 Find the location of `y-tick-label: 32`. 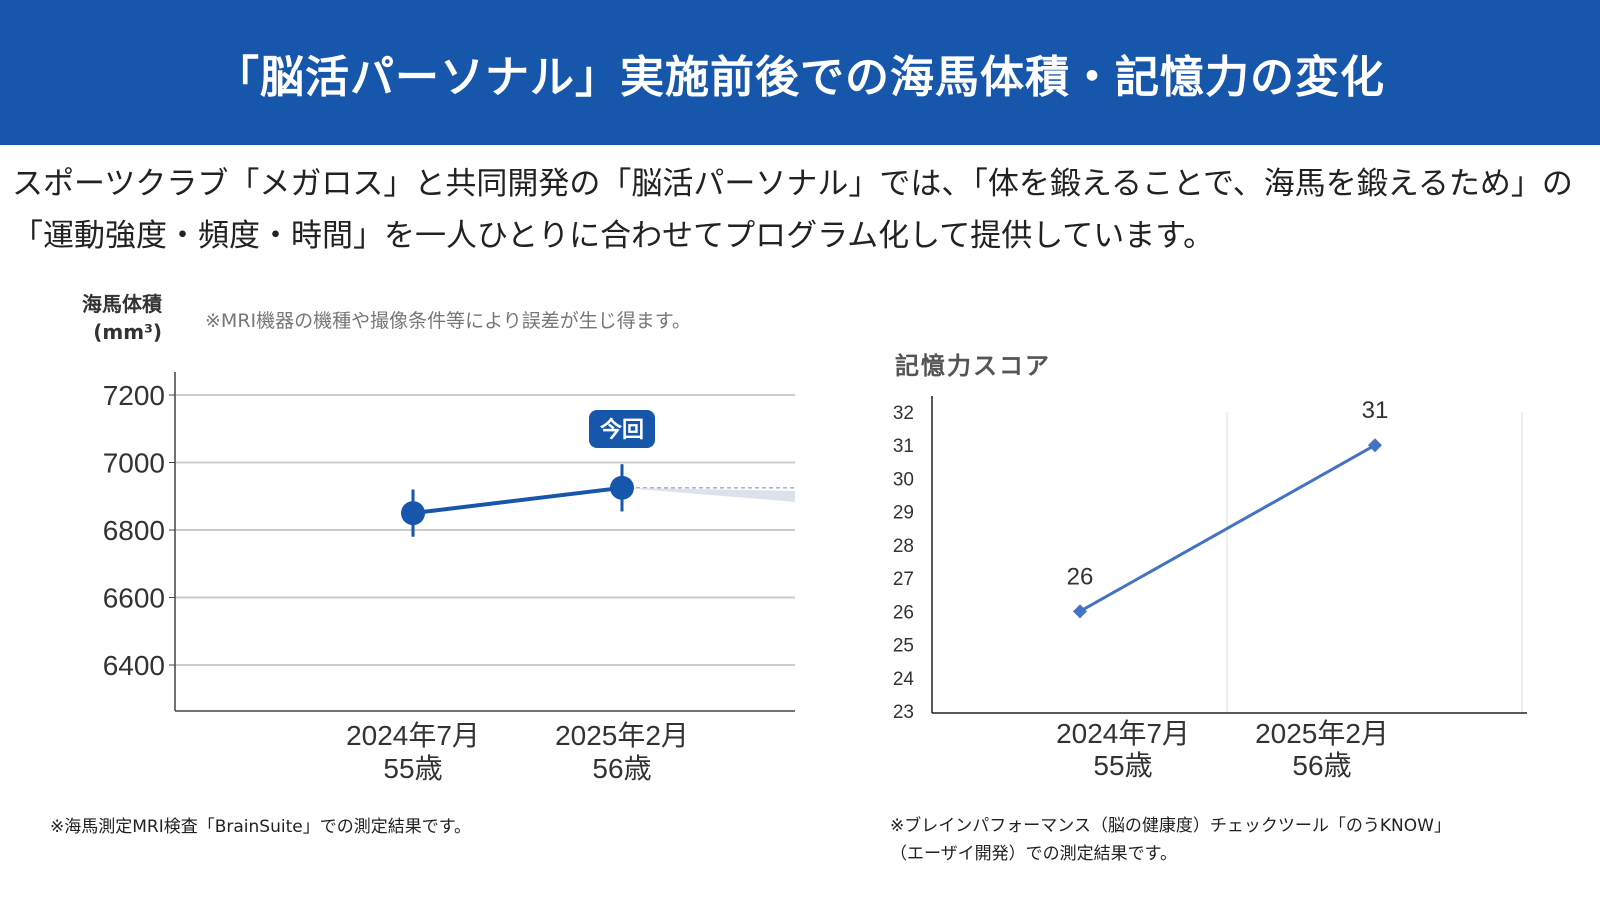

y-tick-label: 32 is located at coordinates (903, 413).